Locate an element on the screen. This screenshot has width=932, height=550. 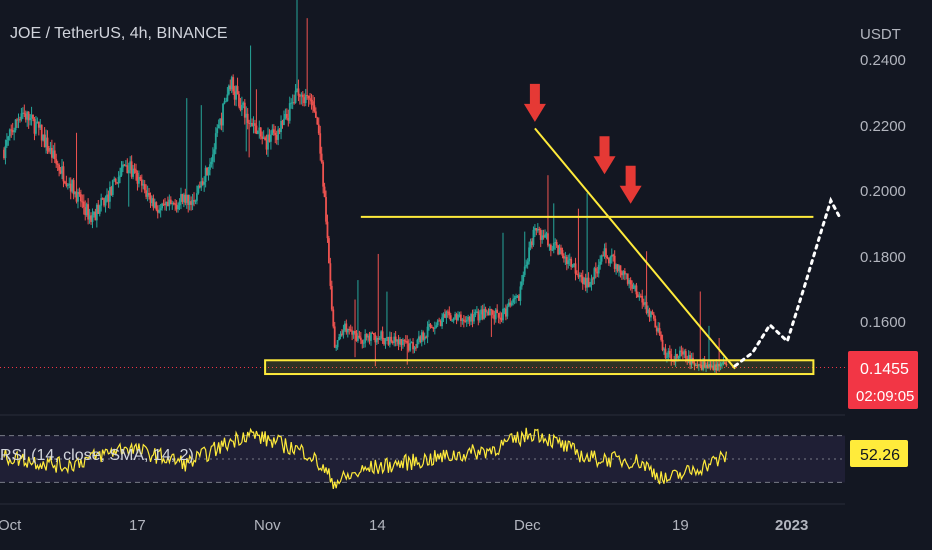
rsi-legend: RSI (14, close, SMA, 14, 2) is located at coordinates (97, 455).